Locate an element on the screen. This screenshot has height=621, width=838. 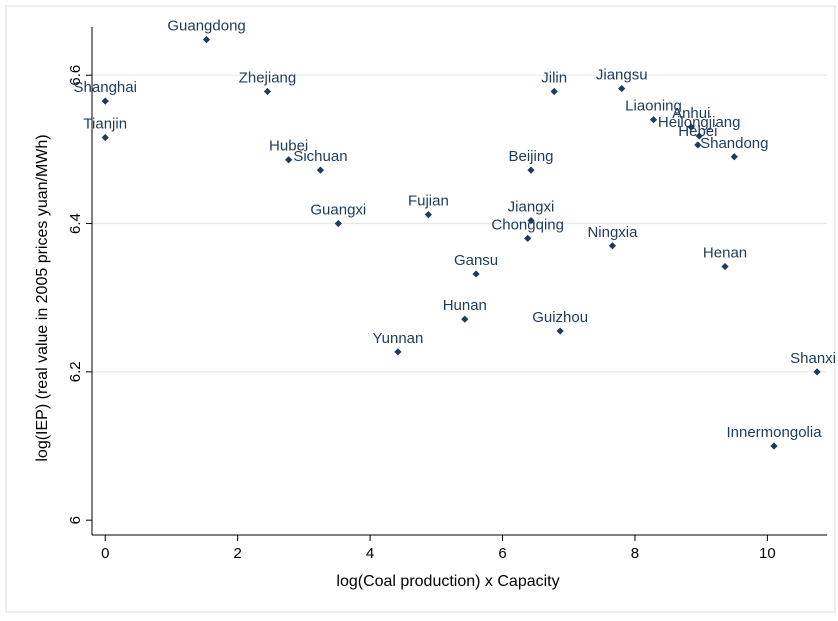
point-label: Ningxia is located at coordinates (612, 232).